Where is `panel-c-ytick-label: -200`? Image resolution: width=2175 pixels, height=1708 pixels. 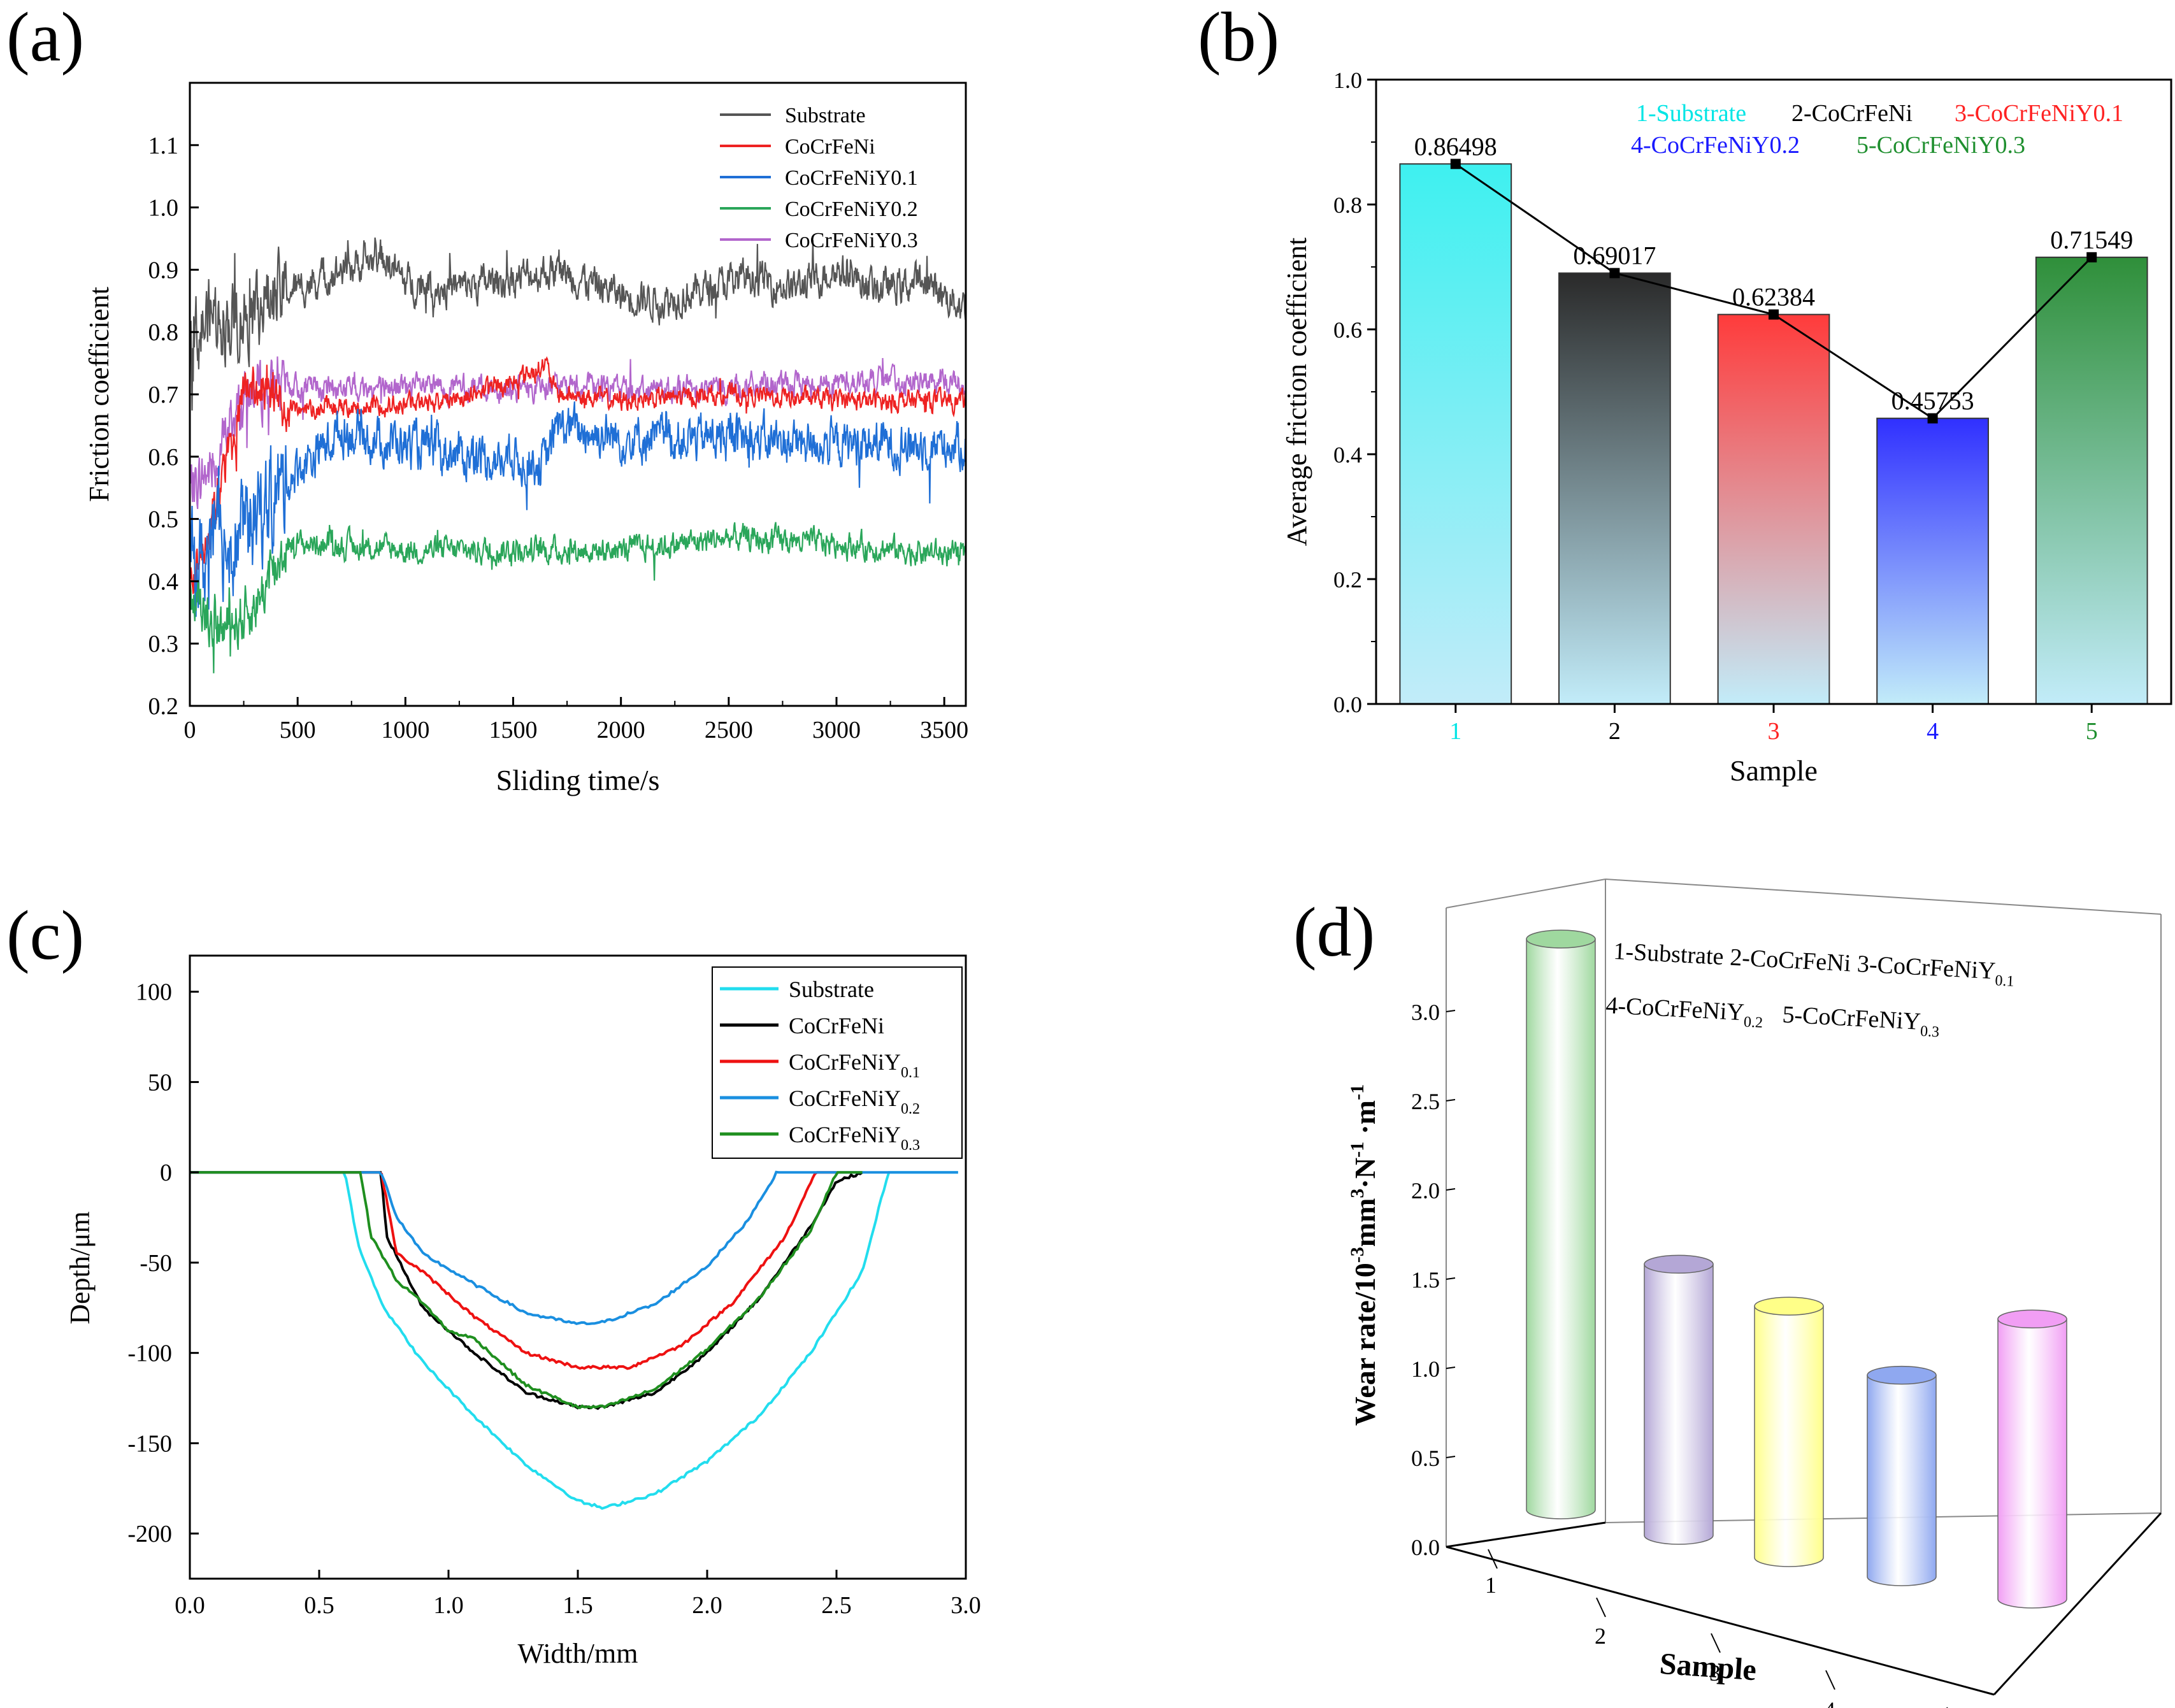 panel-c-ytick-label: -200 is located at coordinates (149, 1534).